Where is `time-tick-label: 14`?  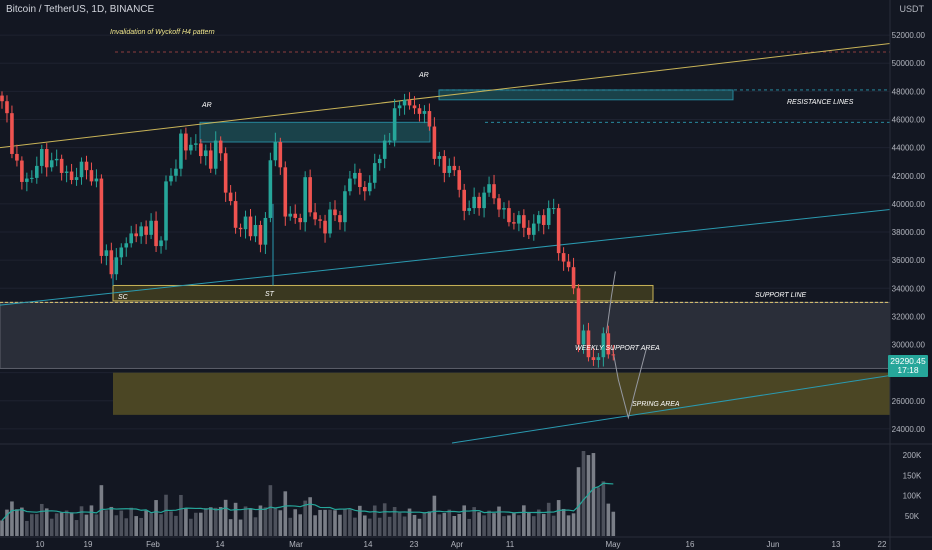 time-tick-label: 14 is located at coordinates (220, 544).